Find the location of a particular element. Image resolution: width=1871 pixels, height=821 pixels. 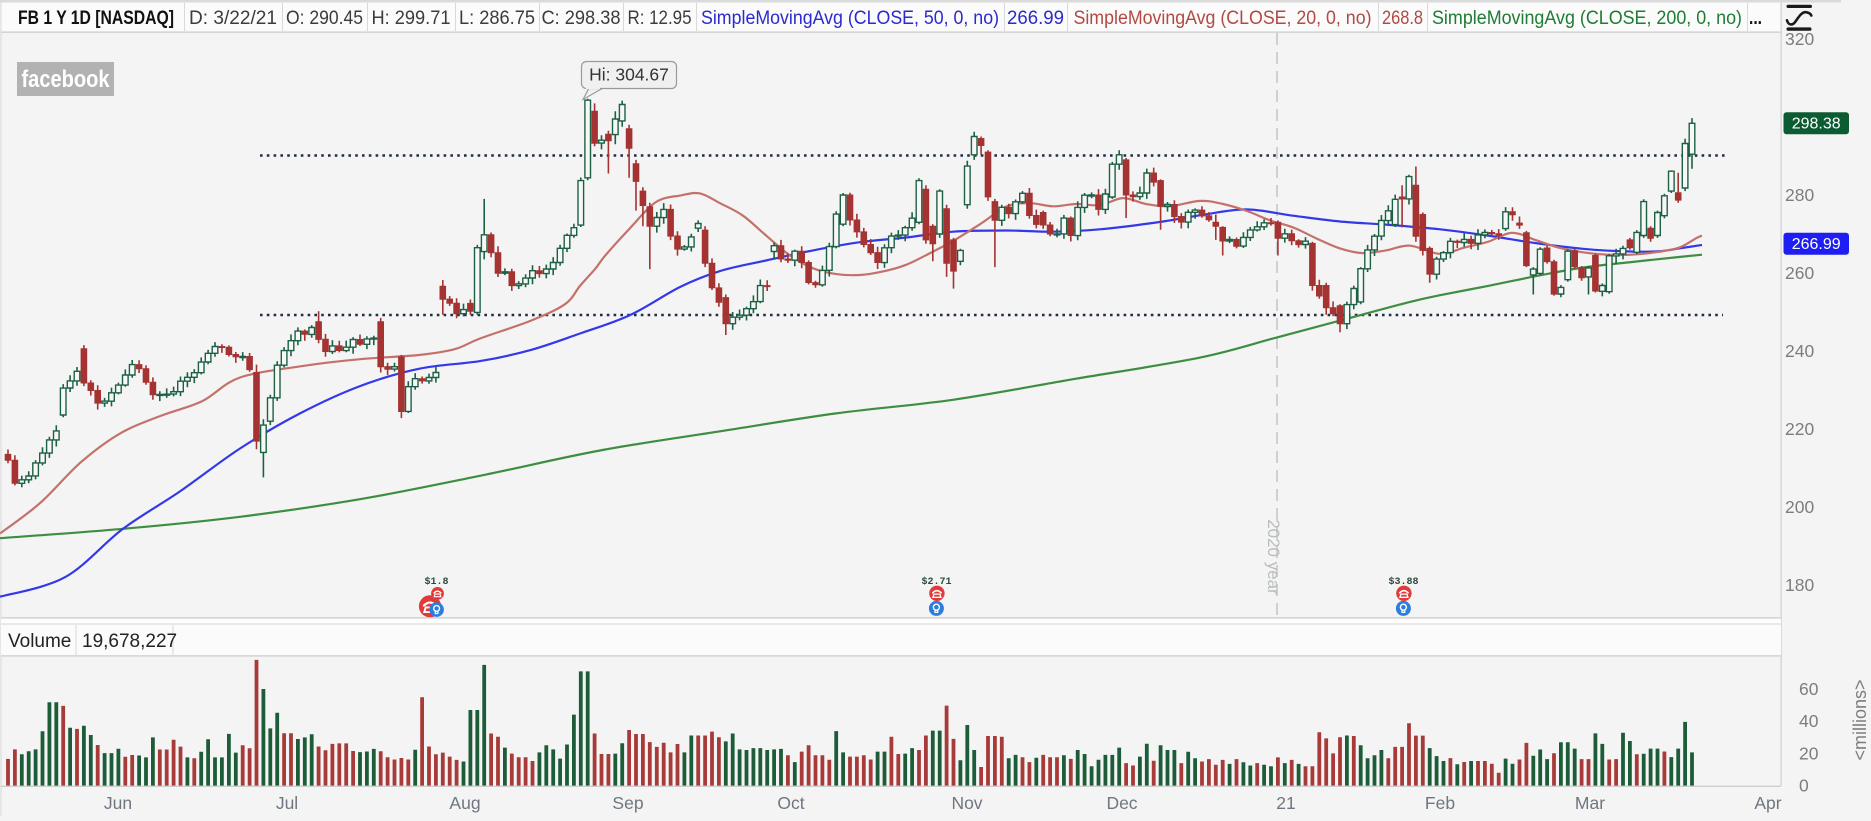

svg-text: Aug is located at coordinates (464, 803).